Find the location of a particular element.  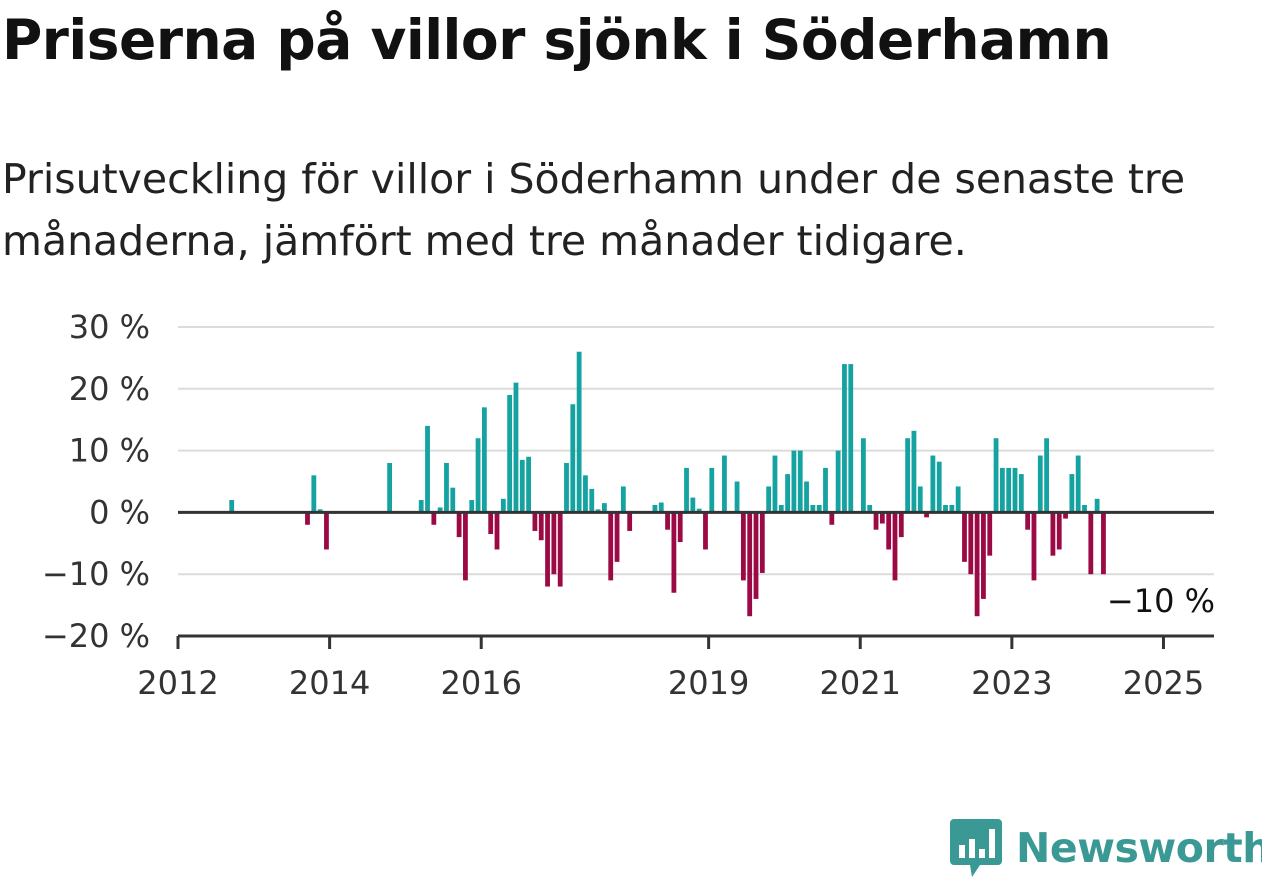

y-tick-label: 20 % is located at coordinates (109, 389).